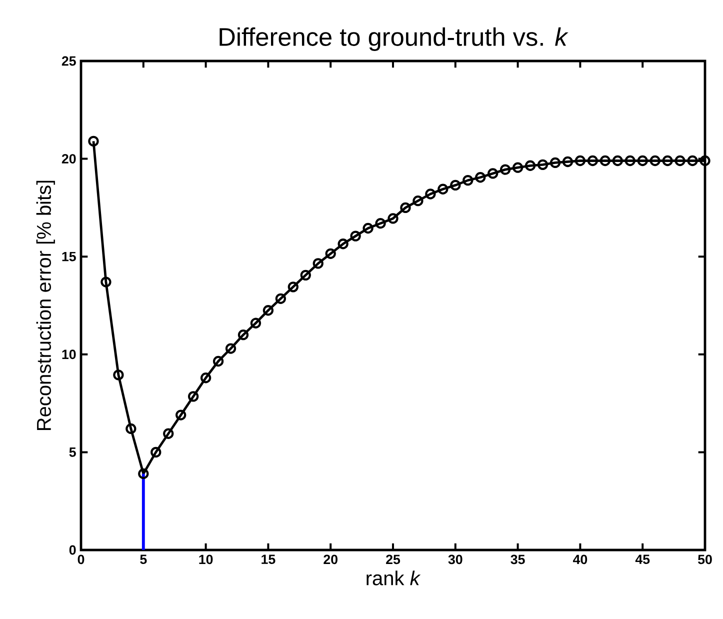 This screenshot has height=619, width=723. Describe the element at coordinates (69, 355) in the screenshot. I see `y-tick-label: 10` at that location.